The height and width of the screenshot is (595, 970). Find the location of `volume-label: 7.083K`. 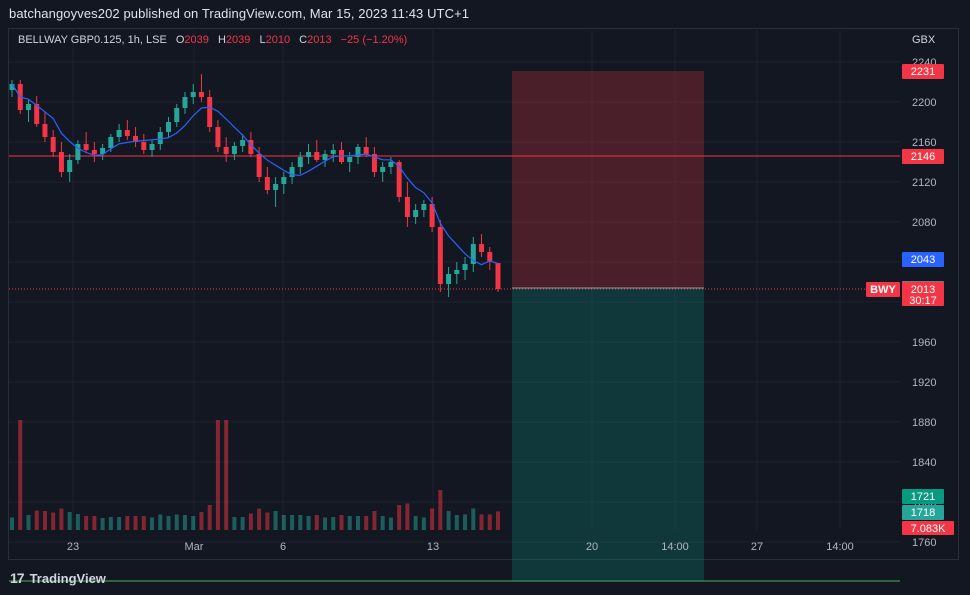

volume-label: 7.083K is located at coordinates (929, 529).